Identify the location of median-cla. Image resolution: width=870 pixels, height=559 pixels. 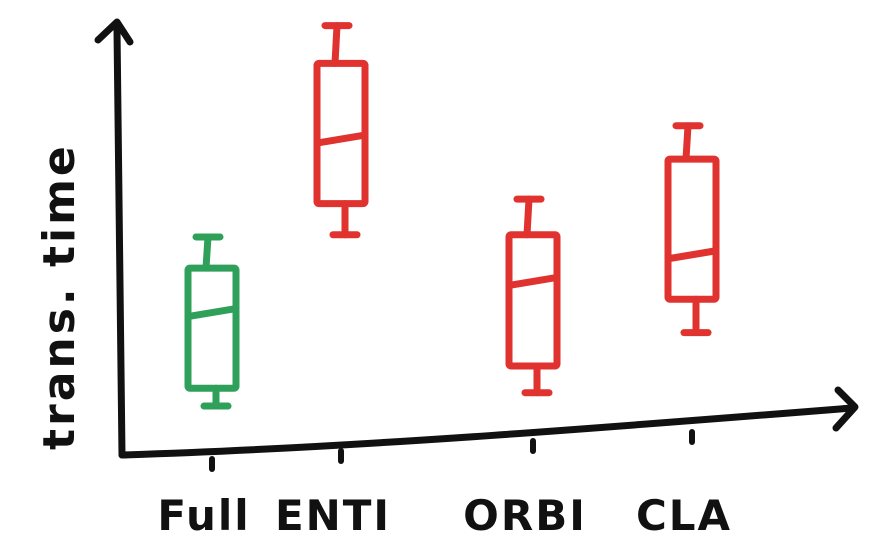
(692, 255).